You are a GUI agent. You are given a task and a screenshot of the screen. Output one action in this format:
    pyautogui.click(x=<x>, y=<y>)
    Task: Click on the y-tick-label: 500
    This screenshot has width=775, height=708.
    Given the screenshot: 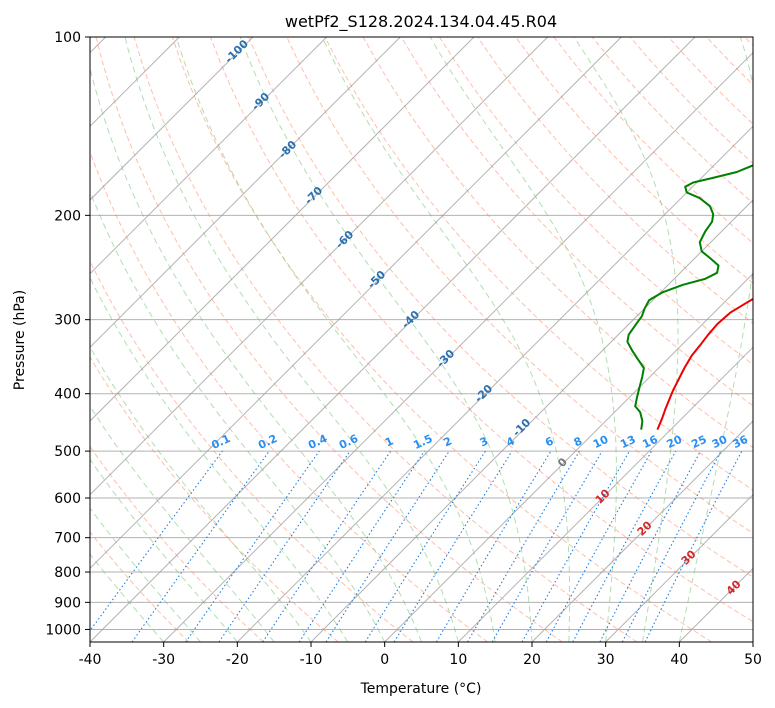 What is the action you would take?
    pyautogui.click(x=67, y=452)
    